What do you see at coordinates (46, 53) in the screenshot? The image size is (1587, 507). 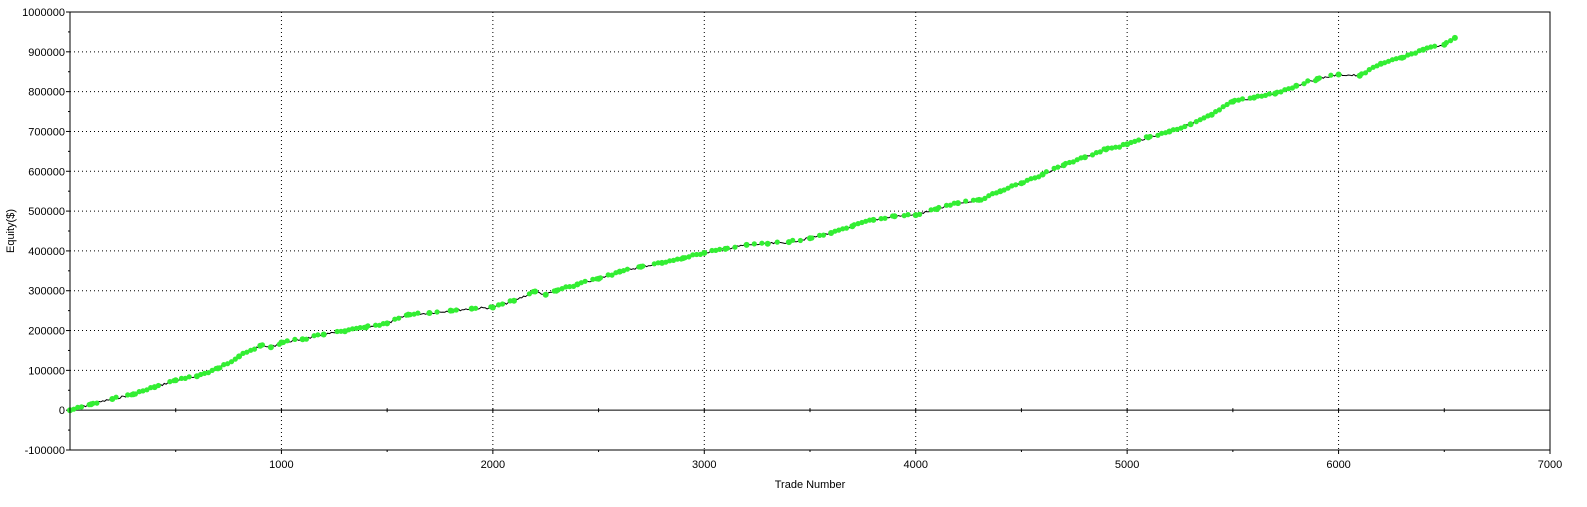 I see `y-tick-label: 900000` at bounding box center [46, 53].